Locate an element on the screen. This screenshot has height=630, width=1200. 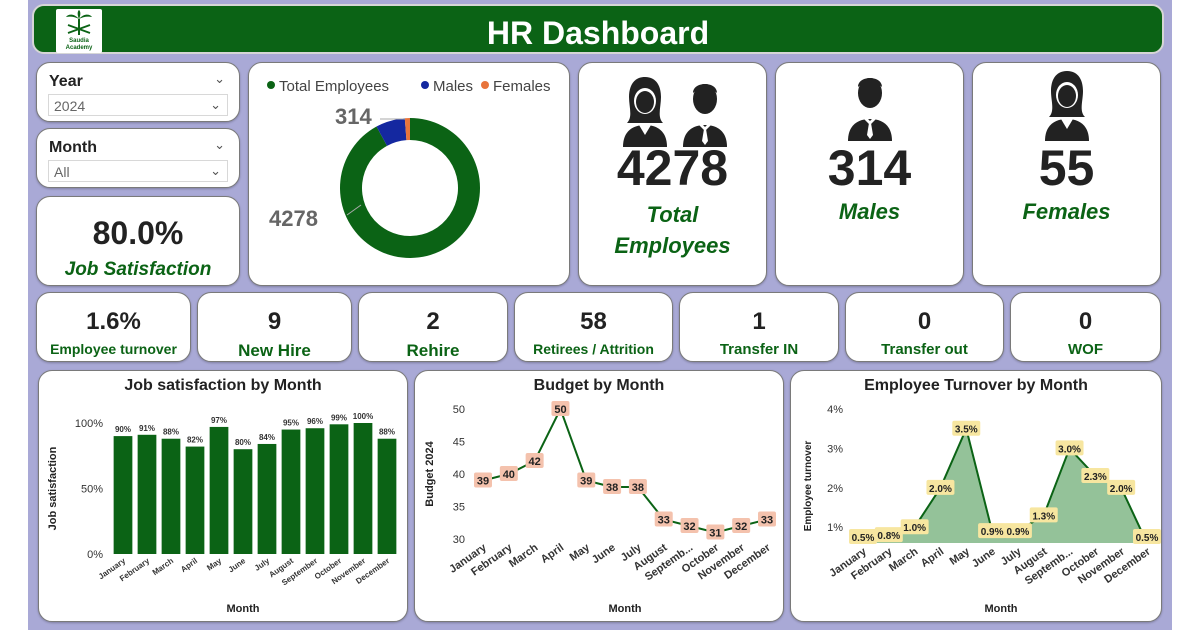
point-data-label: 39 is located at coordinates (586, 482).